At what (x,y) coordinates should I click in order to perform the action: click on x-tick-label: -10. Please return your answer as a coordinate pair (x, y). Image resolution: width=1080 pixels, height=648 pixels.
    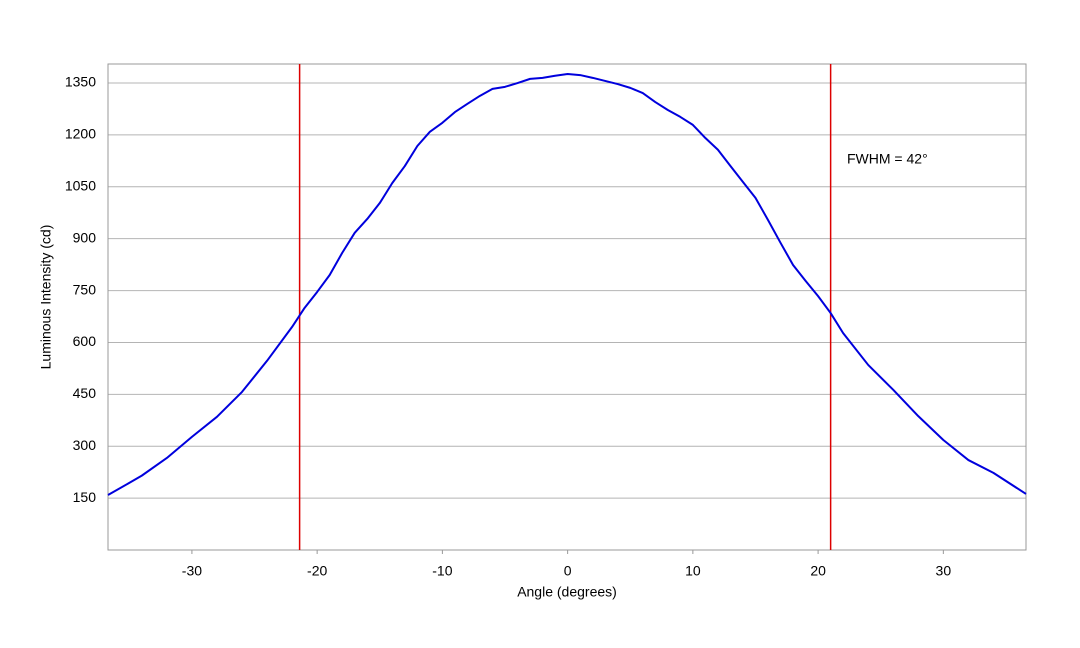
    Looking at the image, I should click on (442, 571).